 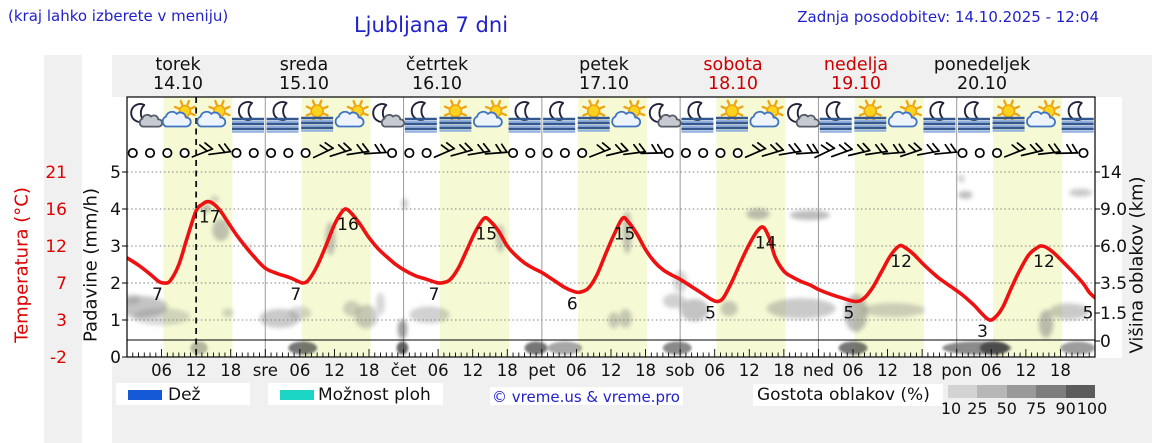 What do you see at coordinates (56, 210) in the screenshot?
I see `temp-tick-label: 16` at bounding box center [56, 210].